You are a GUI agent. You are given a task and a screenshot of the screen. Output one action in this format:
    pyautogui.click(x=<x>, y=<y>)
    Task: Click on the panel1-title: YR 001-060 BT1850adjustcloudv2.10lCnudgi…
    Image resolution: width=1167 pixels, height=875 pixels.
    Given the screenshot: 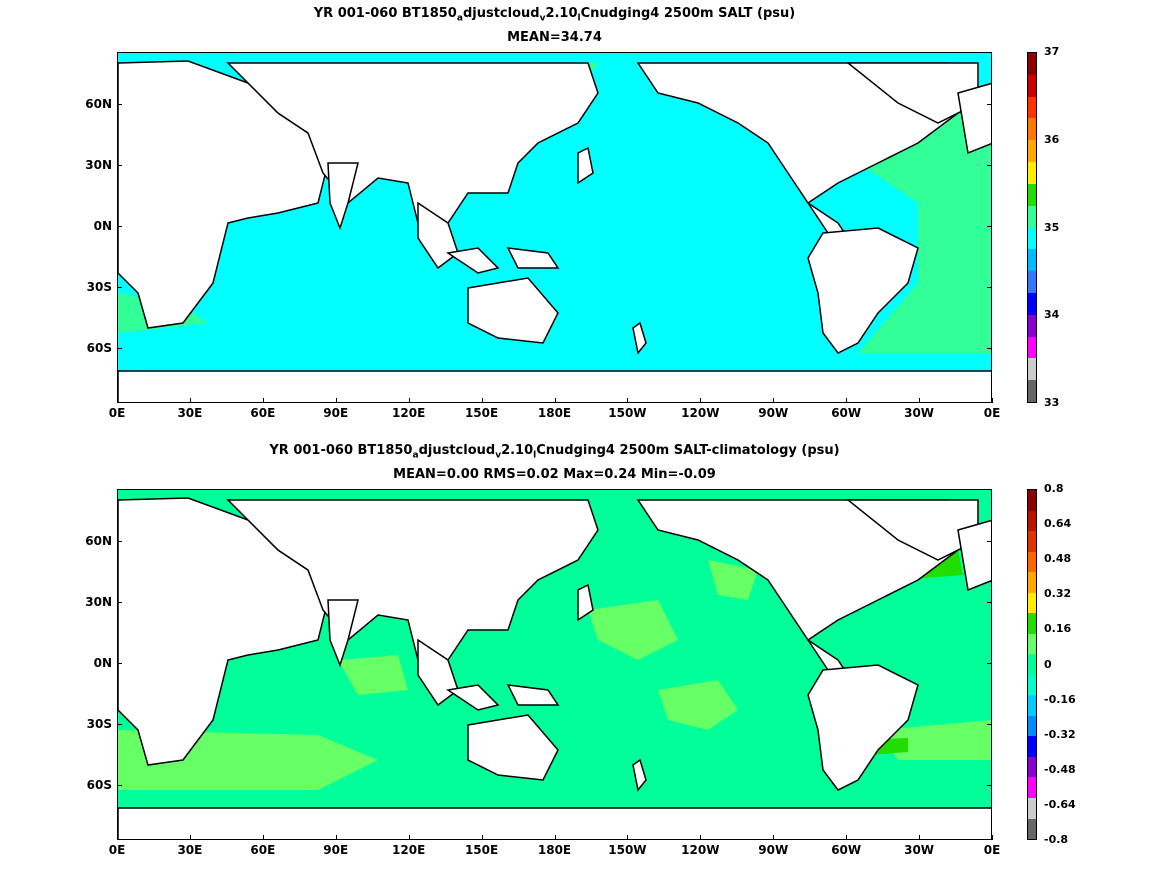 What is the action you would take?
    pyautogui.click(x=554, y=15)
    